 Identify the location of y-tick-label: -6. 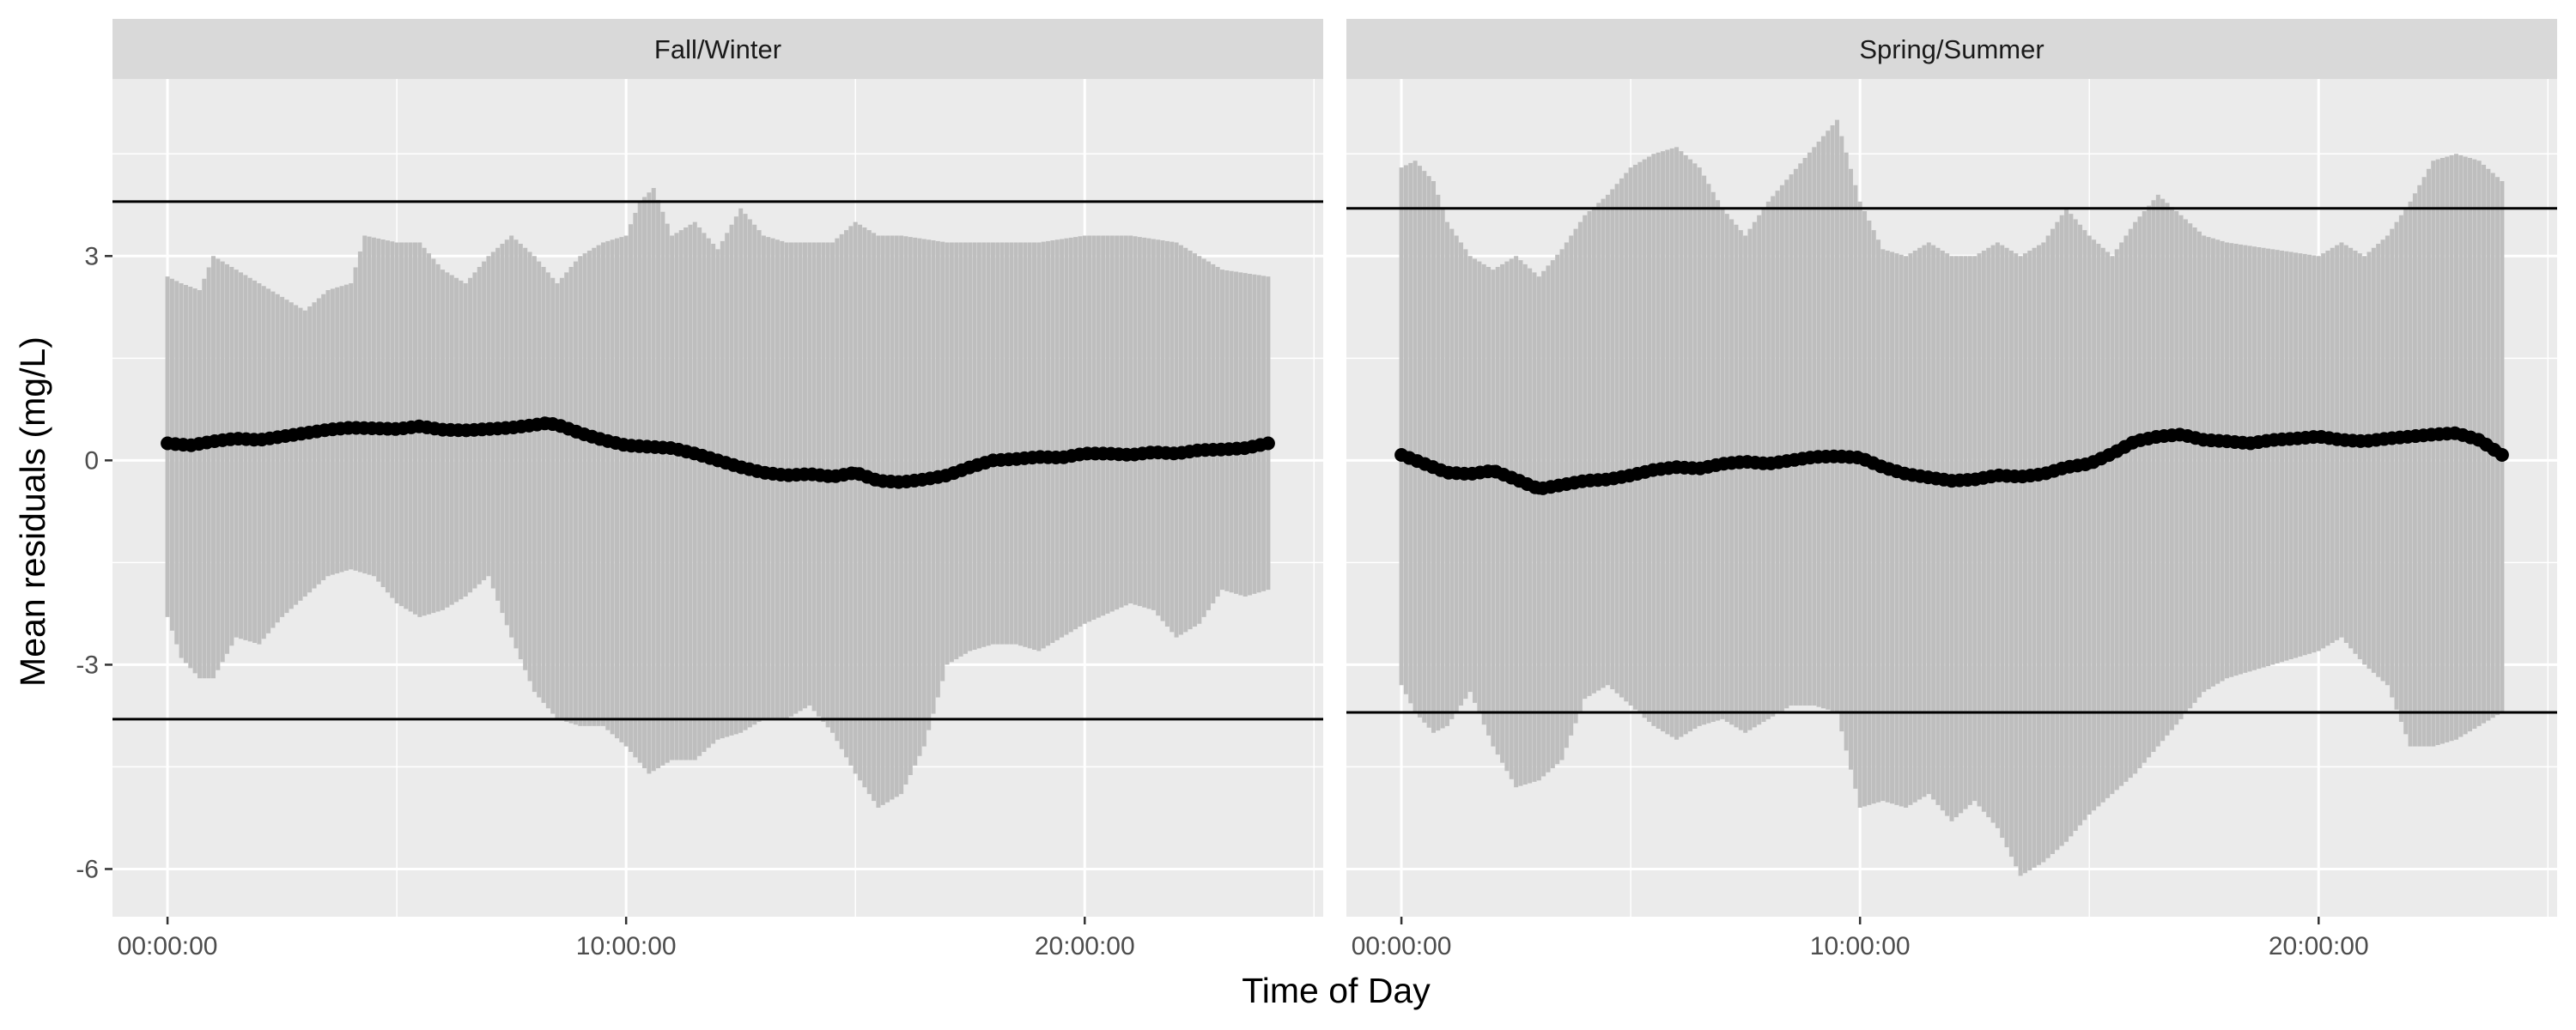
(87, 869).